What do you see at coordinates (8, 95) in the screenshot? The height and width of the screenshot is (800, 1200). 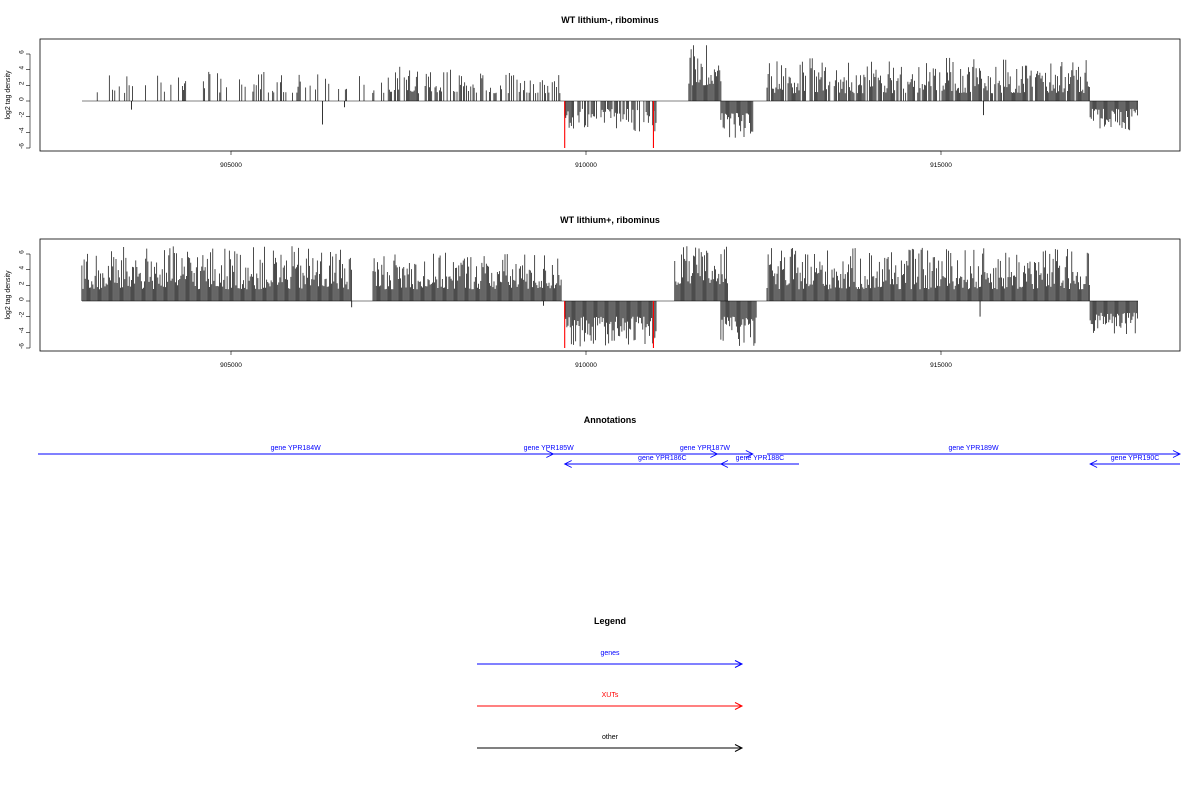 I see `panel1-ylabel: log2 tag density` at bounding box center [8, 95].